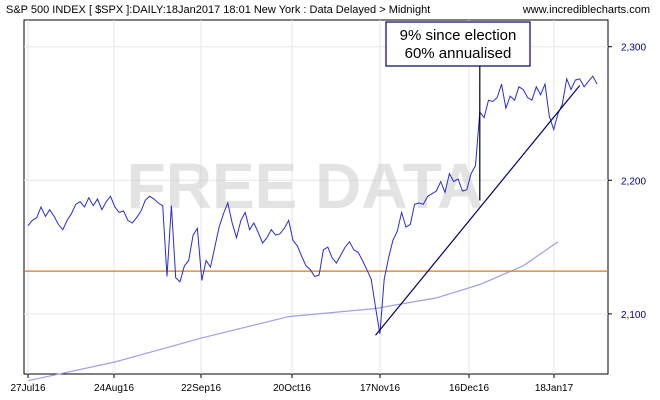  What do you see at coordinates (633, 315) in the screenshot?
I see `y-tick-label: 2,100` at bounding box center [633, 315].